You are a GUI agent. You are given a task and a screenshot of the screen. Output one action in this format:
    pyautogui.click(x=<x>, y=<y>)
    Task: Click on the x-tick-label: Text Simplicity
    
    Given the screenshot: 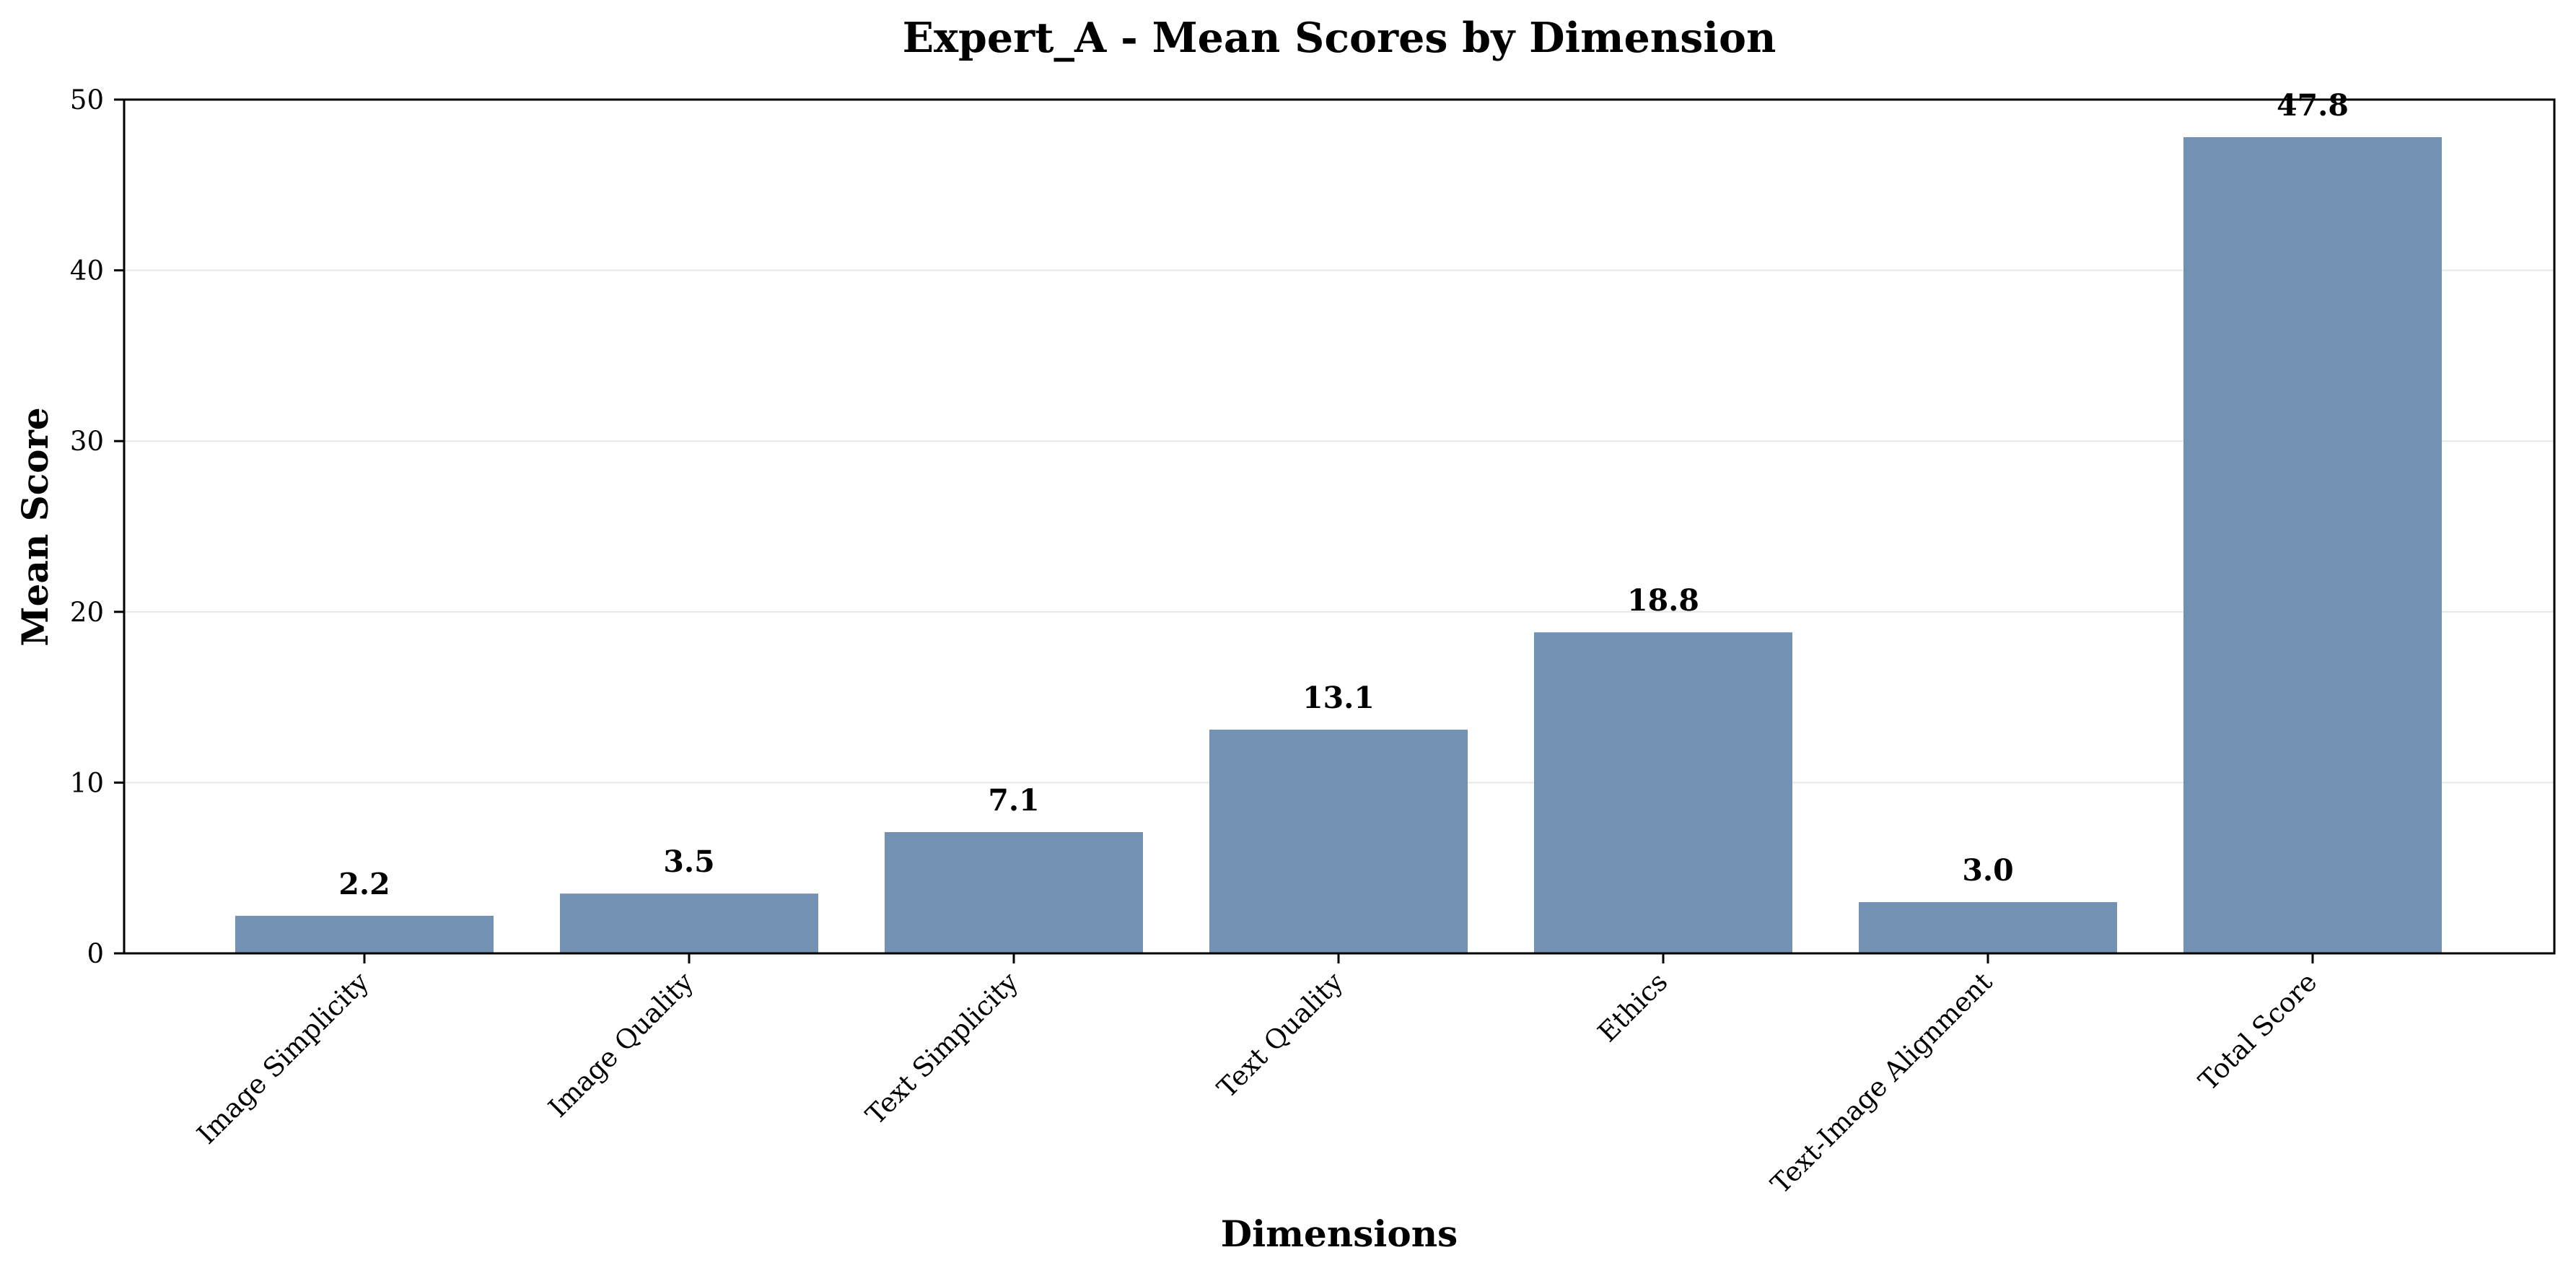 What is the action you would take?
    pyautogui.click(x=942, y=1048)
    